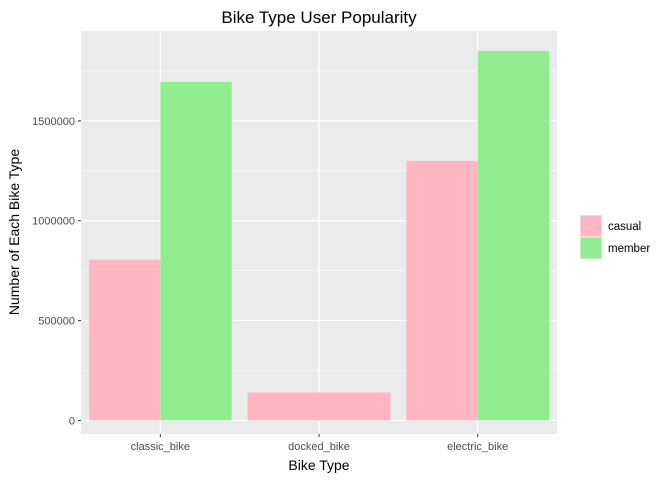  What do you see at coordinates (56, 271) in the screenshot?
I see `y-axis: 0 500000 1000000 1500000` at bounding box center [56, 271].